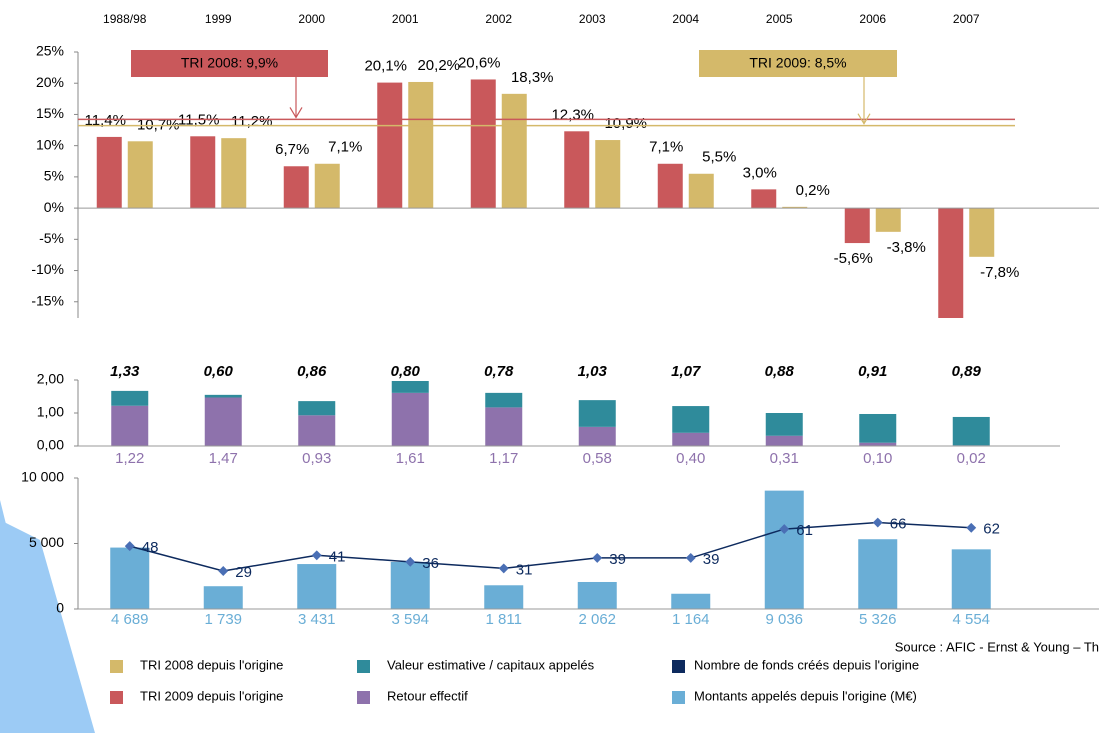 This screenshot has width=1099, height=733. I want to click on data-label: 0,10, so click(877, 458).